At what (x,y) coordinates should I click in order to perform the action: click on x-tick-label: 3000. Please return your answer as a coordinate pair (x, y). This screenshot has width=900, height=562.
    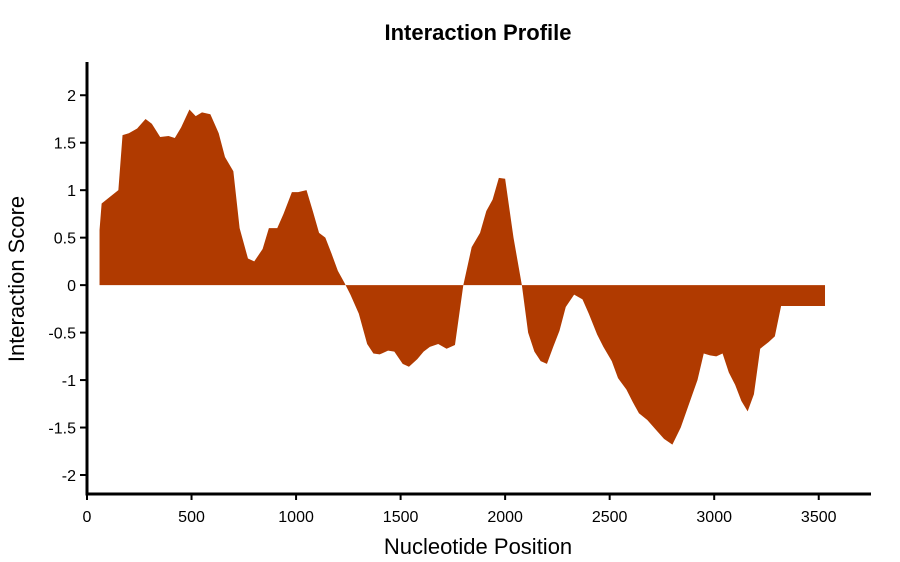
    Looking at the image, I should click on (714, 517).